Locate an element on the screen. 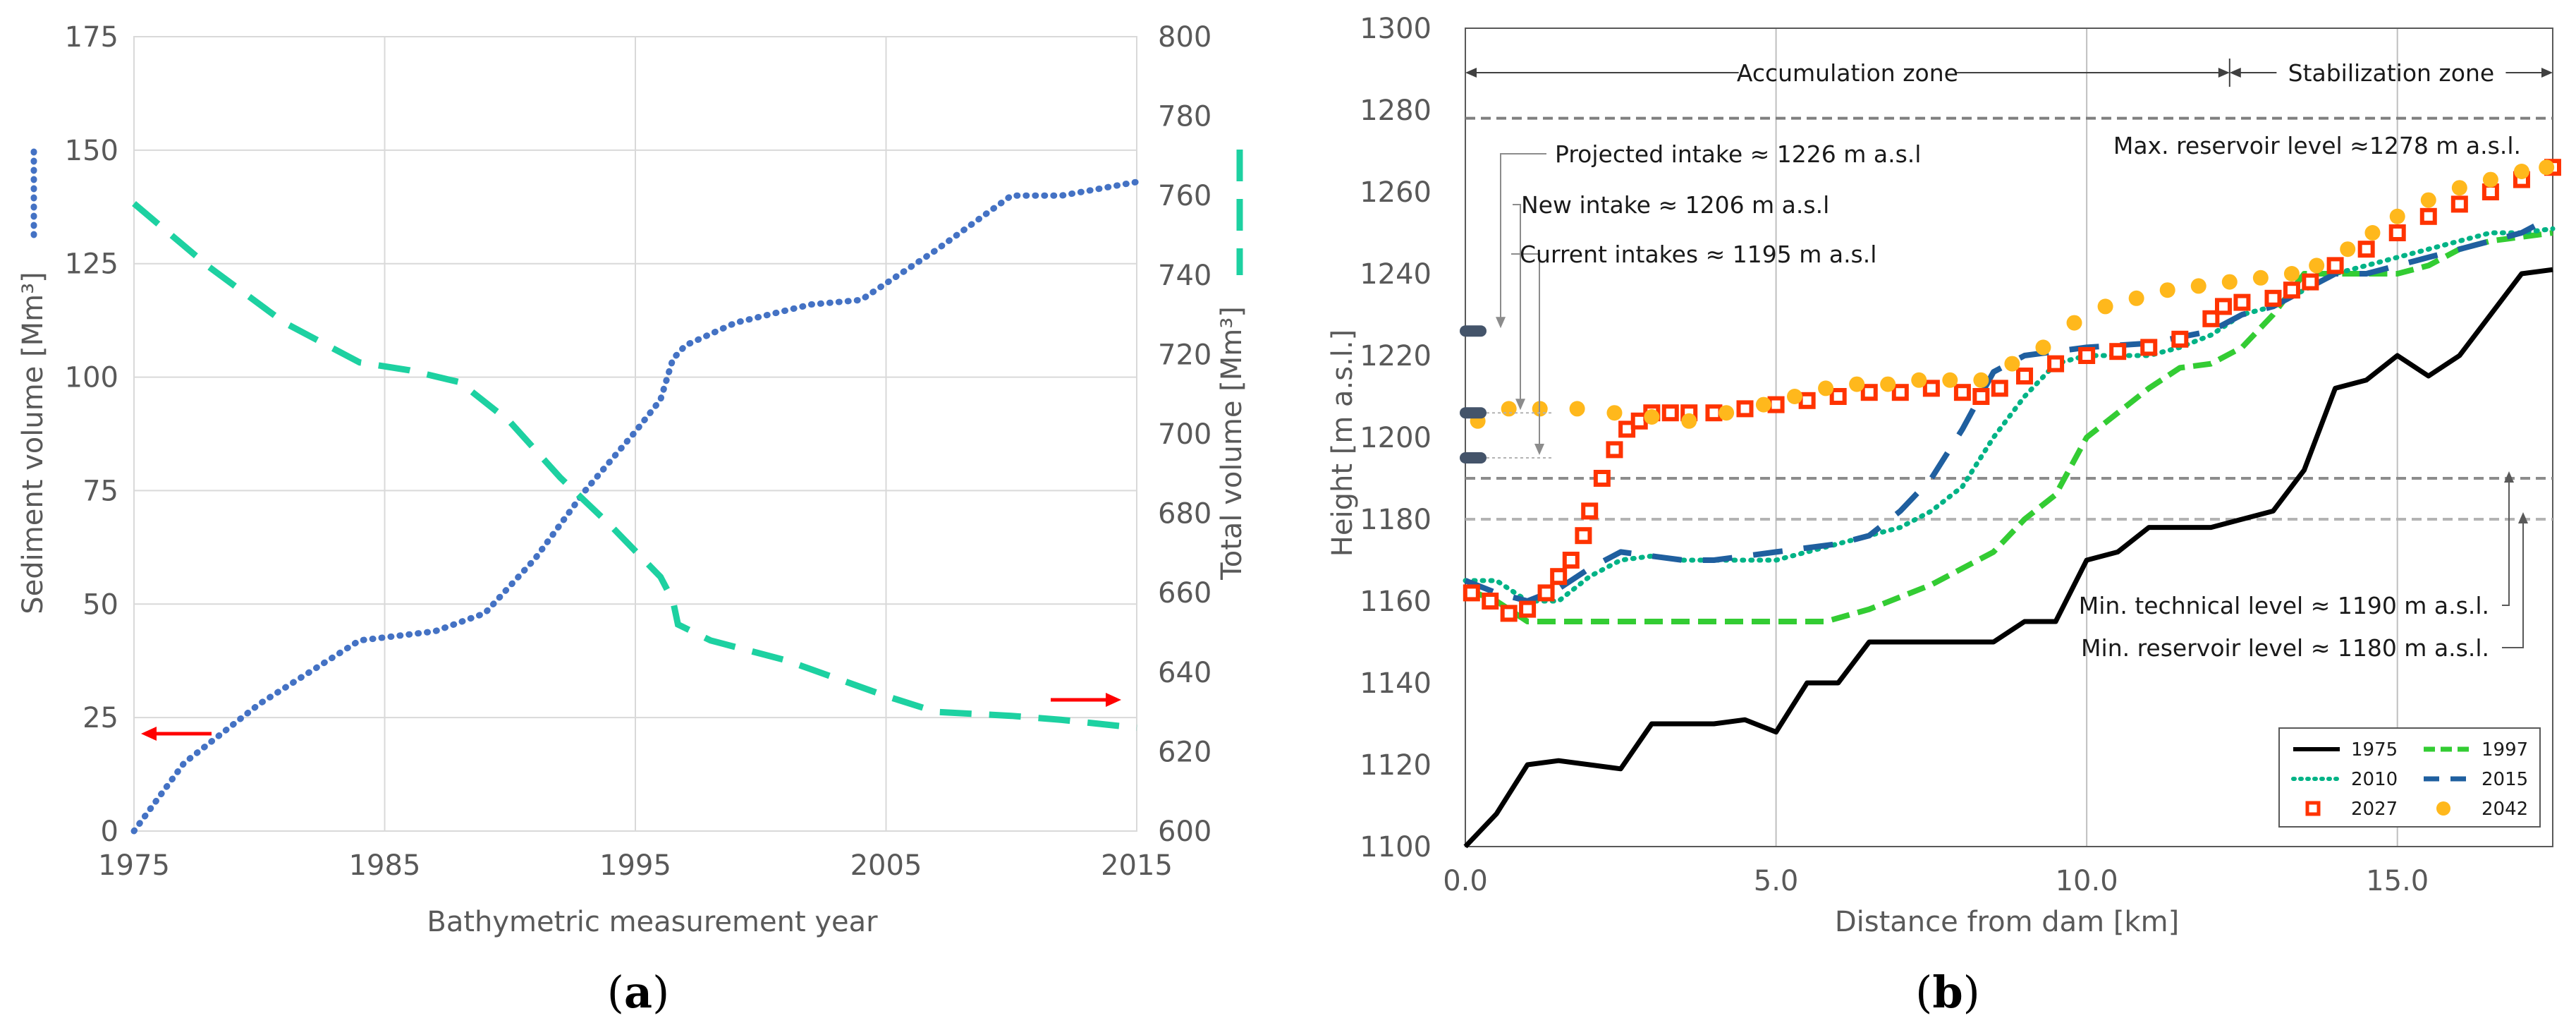 Image resolution: width=2576 pixels, height=1030 pixels. panel-b-zone-accumulation: Accumulation zone is located at coordinates (1847, 73).